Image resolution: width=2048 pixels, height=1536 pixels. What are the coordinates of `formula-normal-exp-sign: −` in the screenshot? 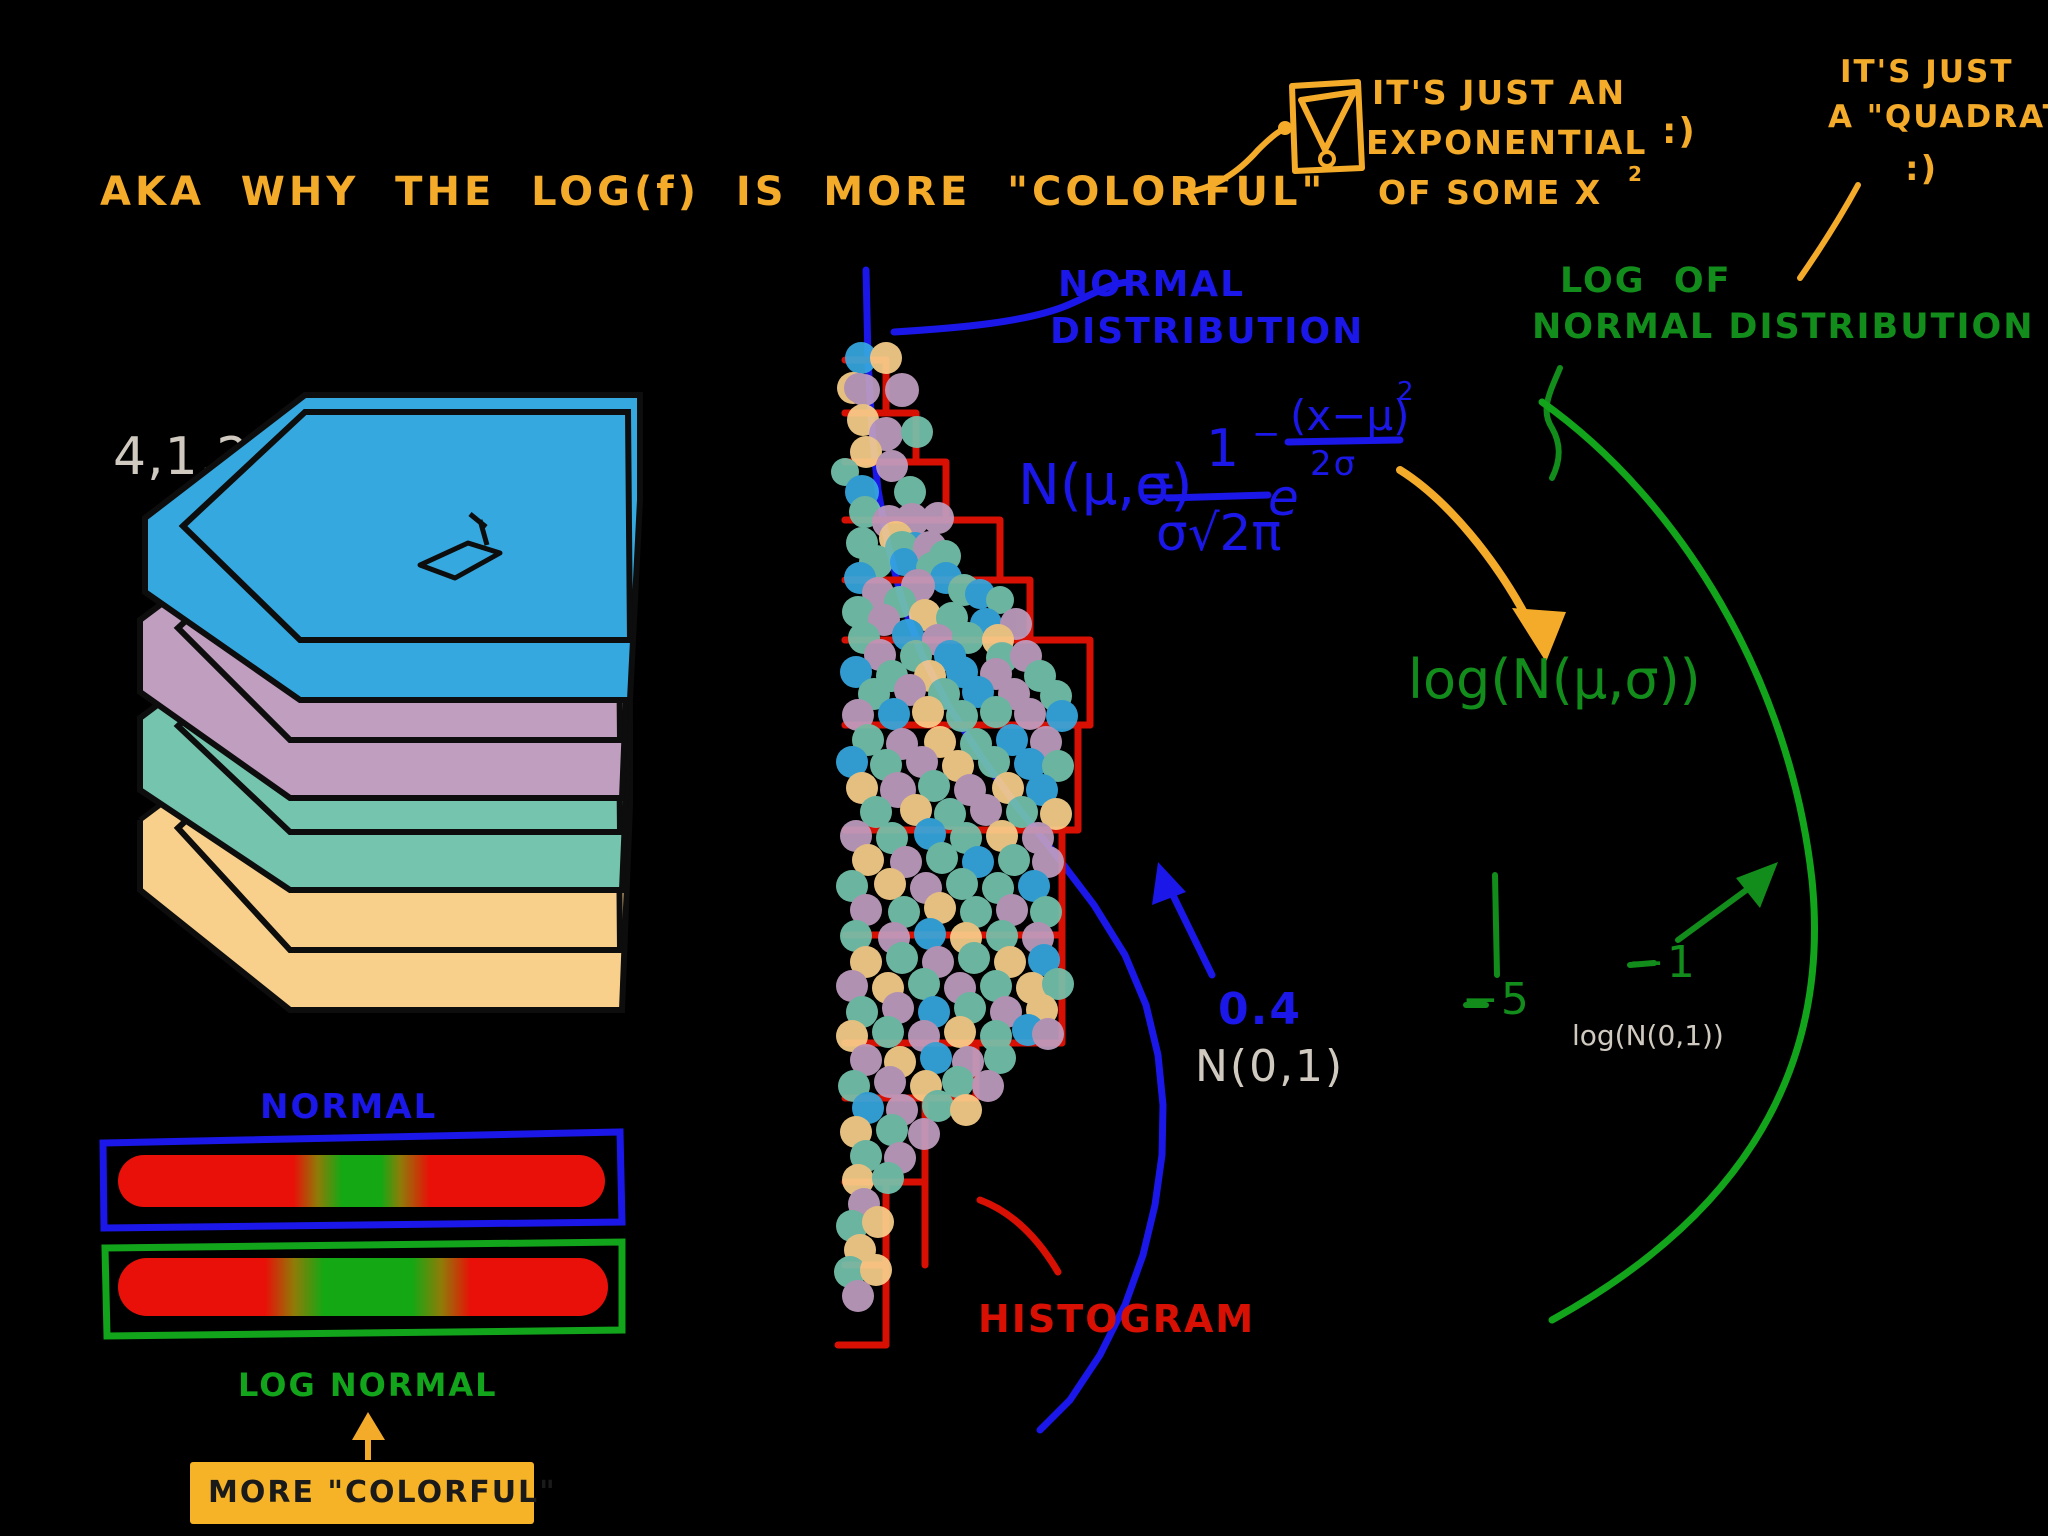 It's located at (1267, 434).